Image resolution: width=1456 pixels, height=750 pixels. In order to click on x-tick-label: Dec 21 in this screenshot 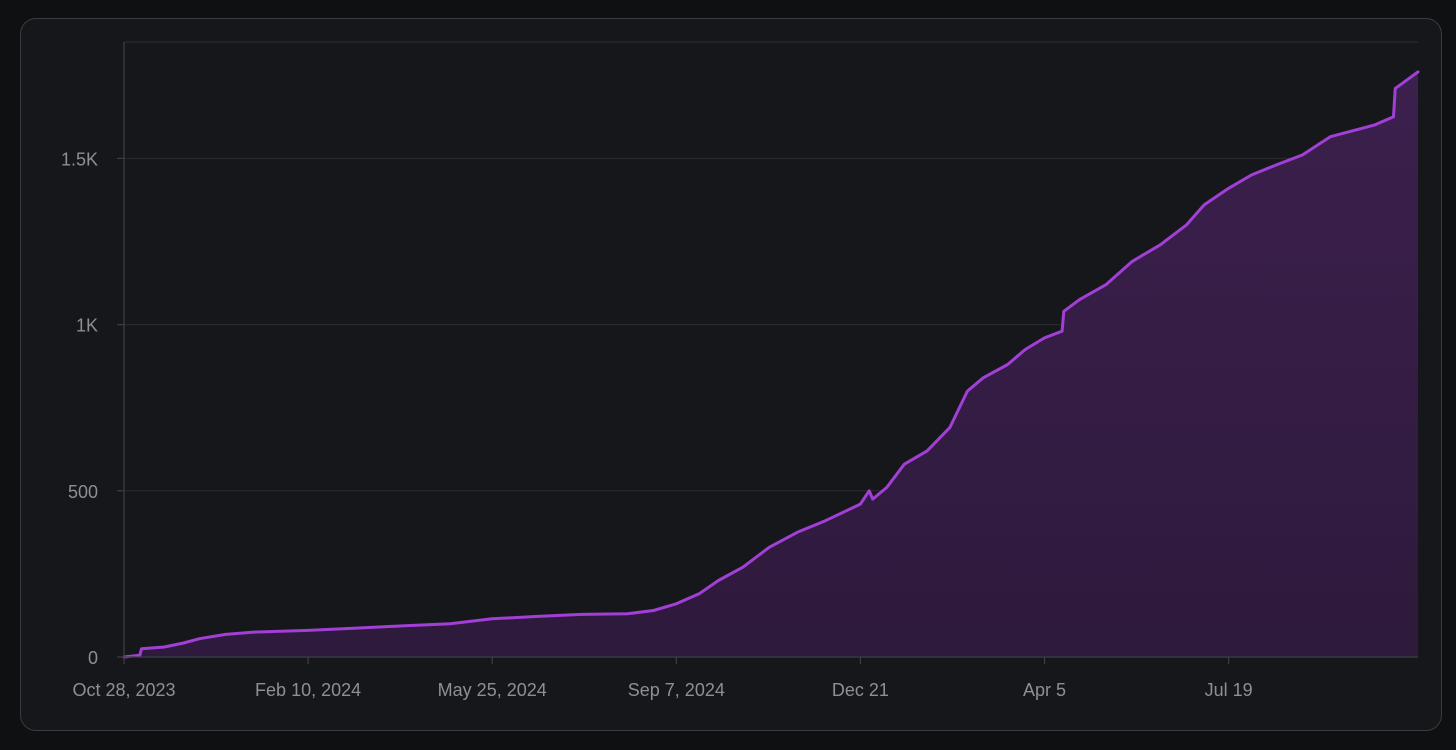, I will do `click(860, 690)`.